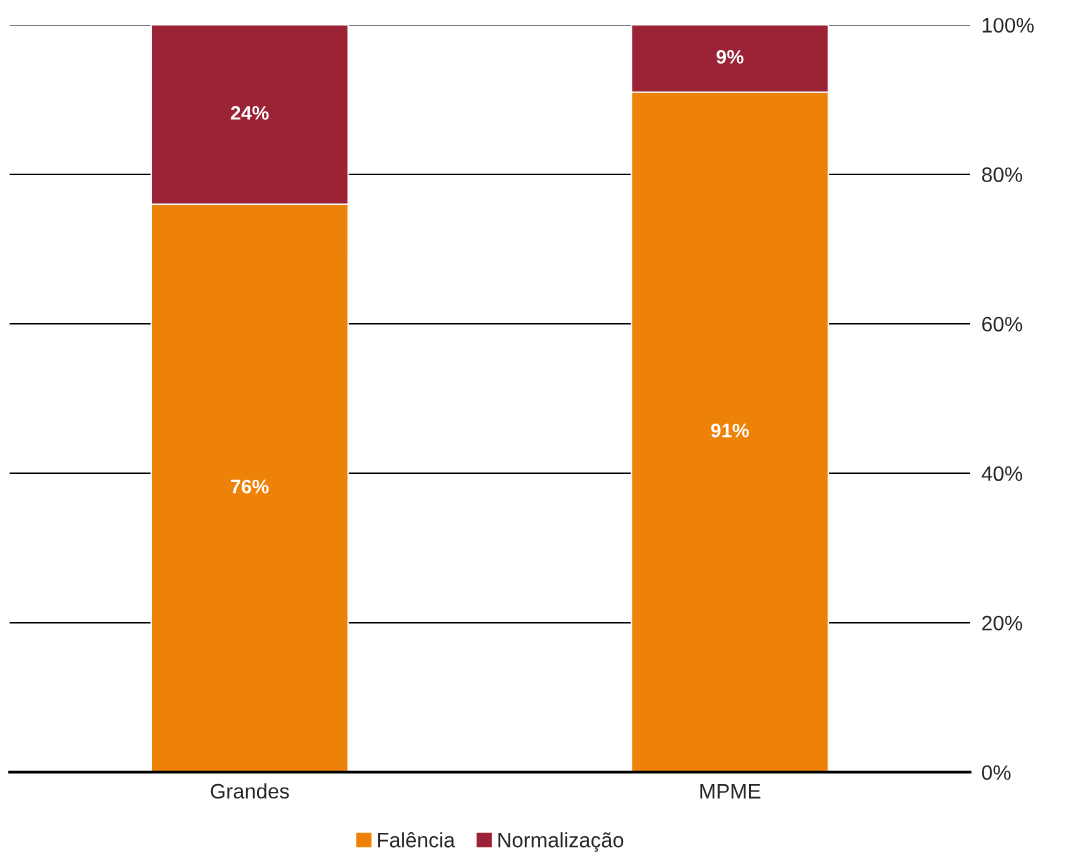  What do you see at coordinates (561, 842) in the screenshot?
I see `legend-label: Normalização` at bounding box center [561, 842].